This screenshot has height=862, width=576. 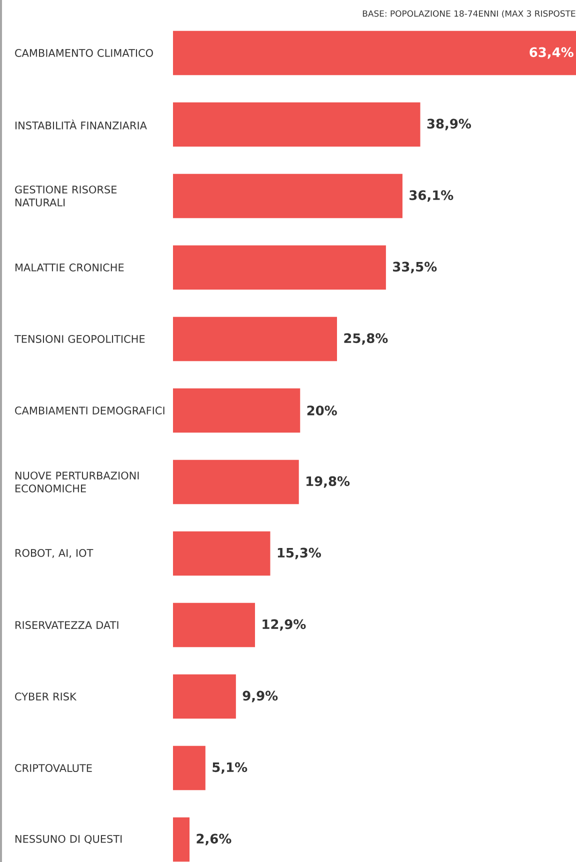 I want to click on data-label: 9,9%, so click(x=260, y=696).